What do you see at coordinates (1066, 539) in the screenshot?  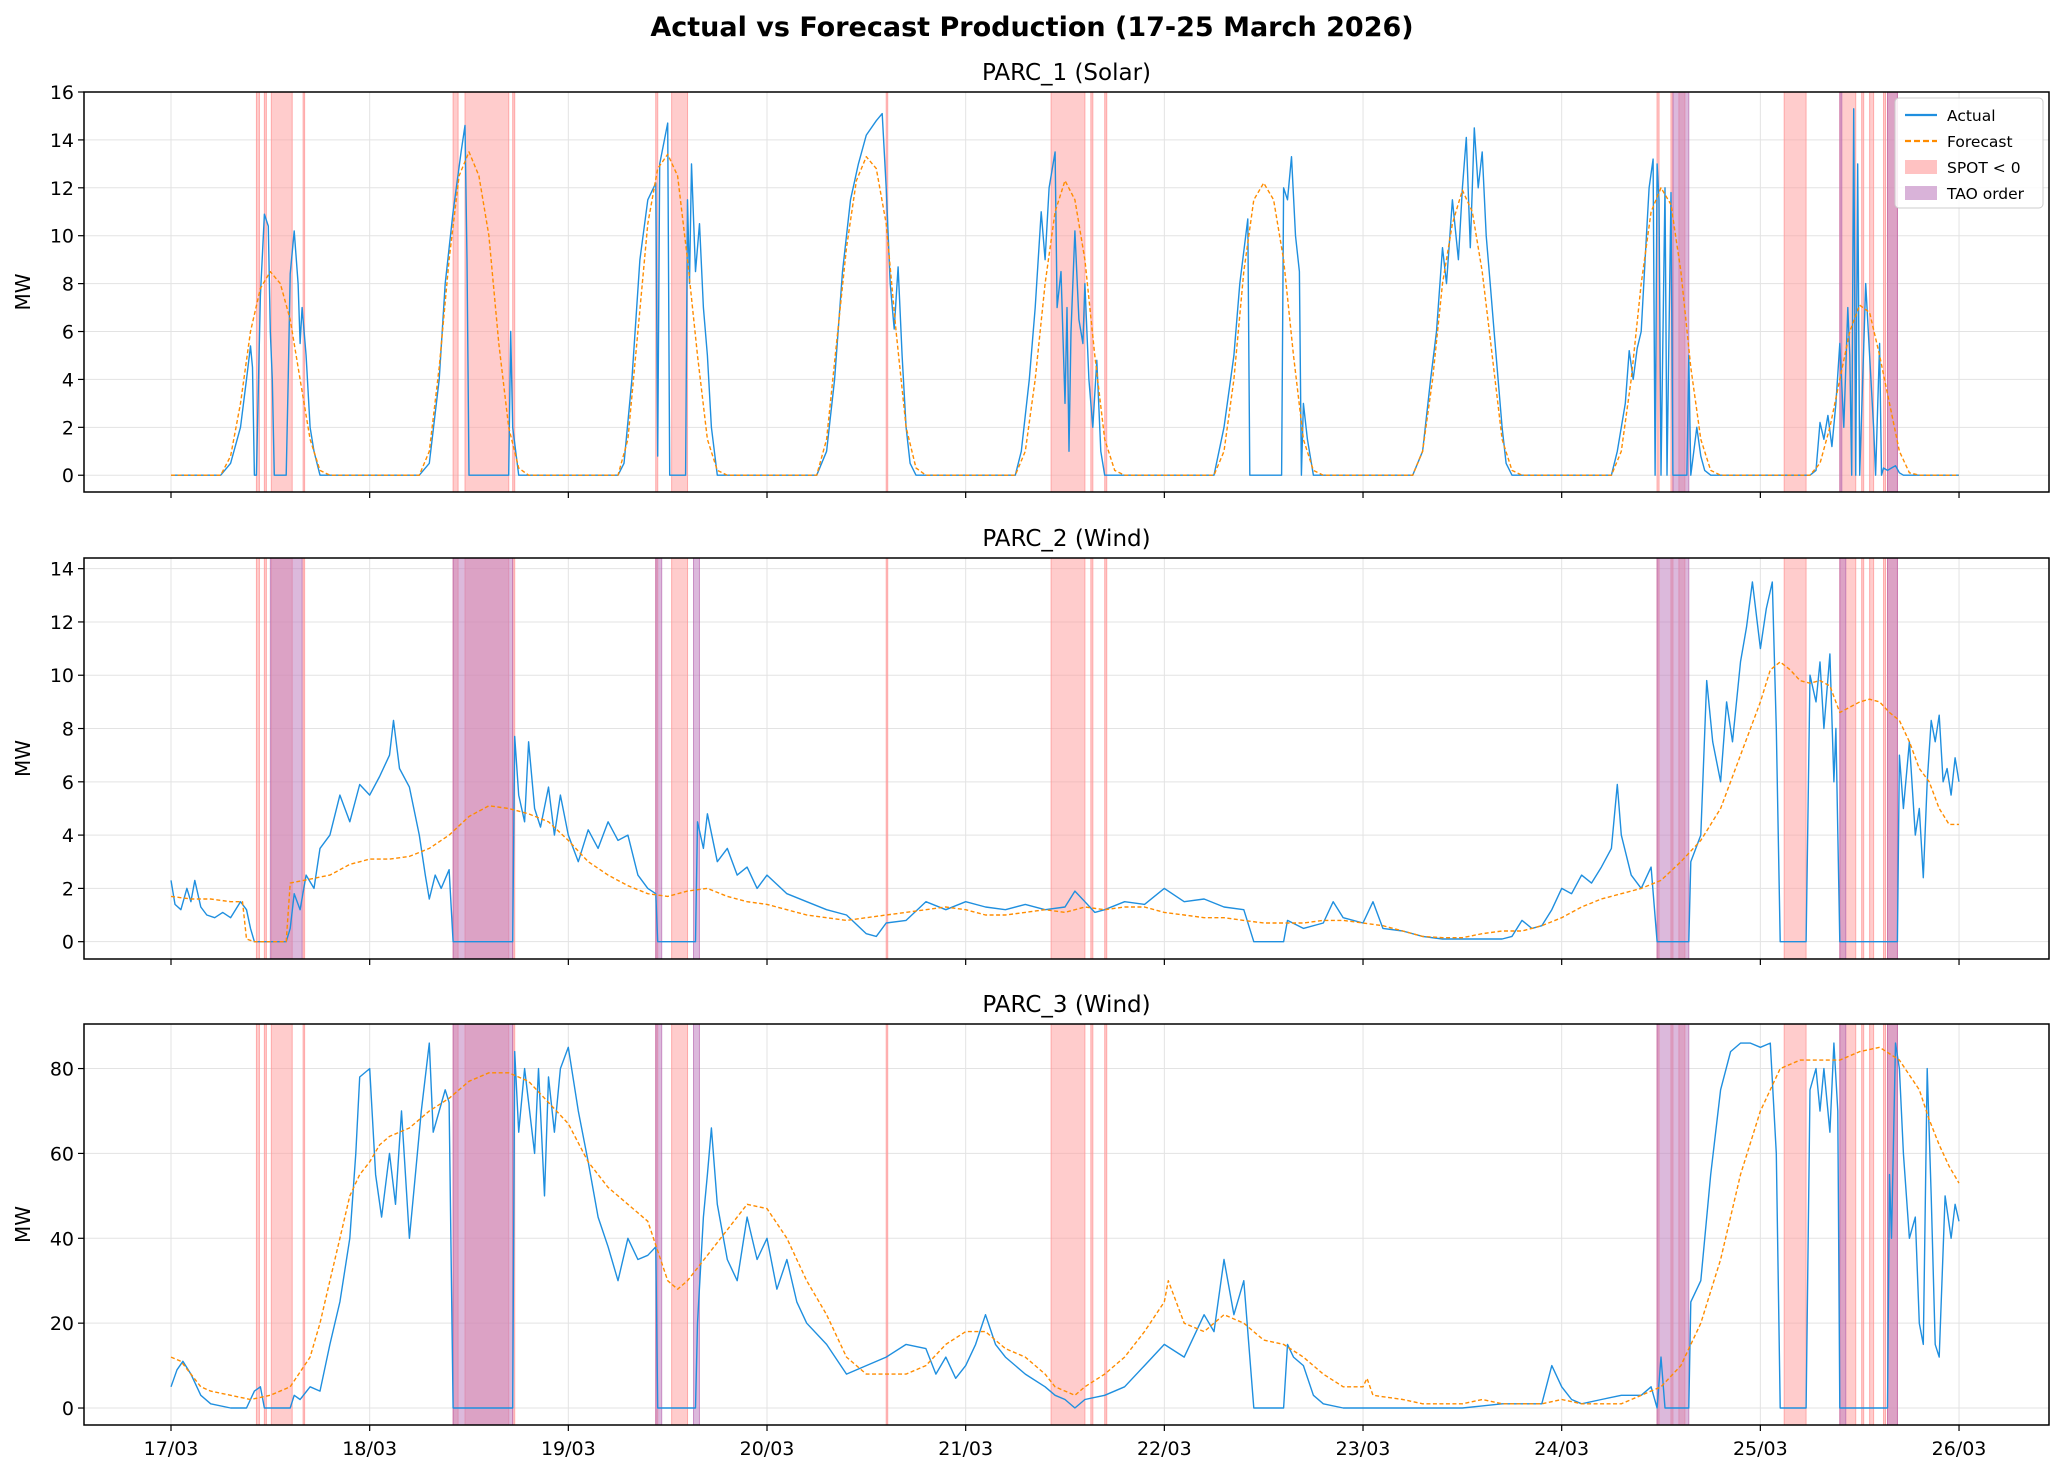 I see `panel-title: PARC_2 (Wind)` at bounding box center [1066, 539].